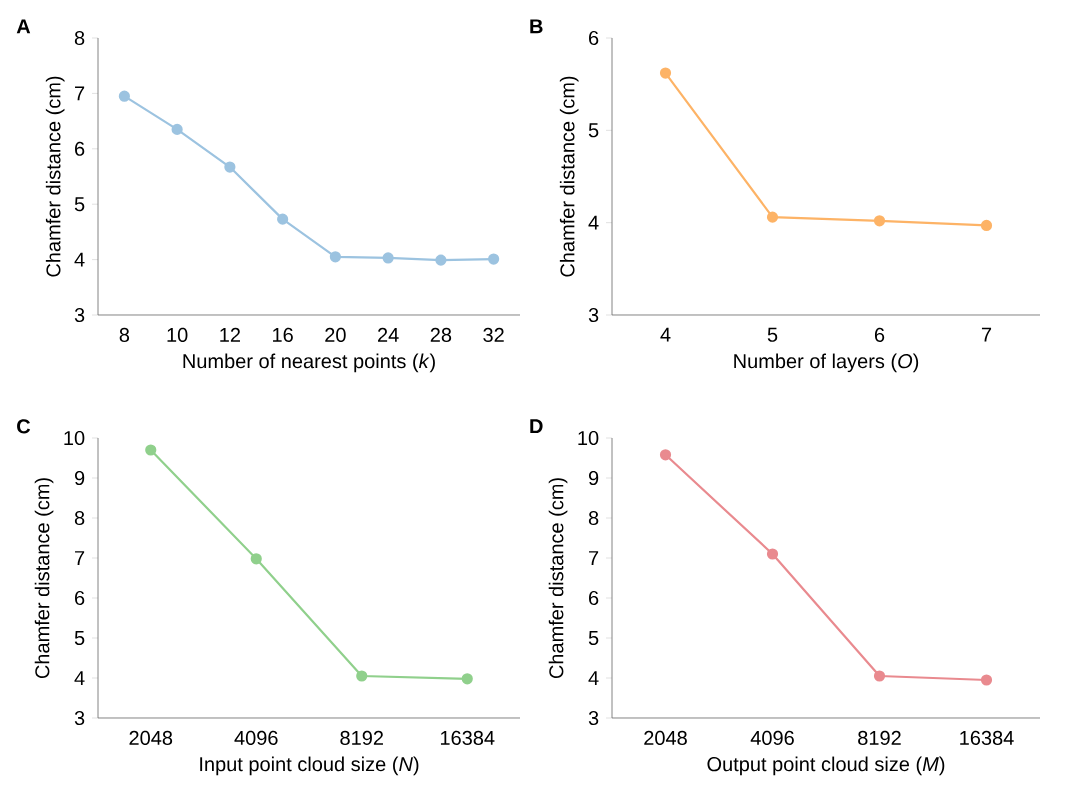 Image resolution: width=1084 pixels, height=807 pixels. Describe the element at coordinates (826, 766) in the screenshot. I see `x-axis-title: Output point cloud size (M)` at that location.